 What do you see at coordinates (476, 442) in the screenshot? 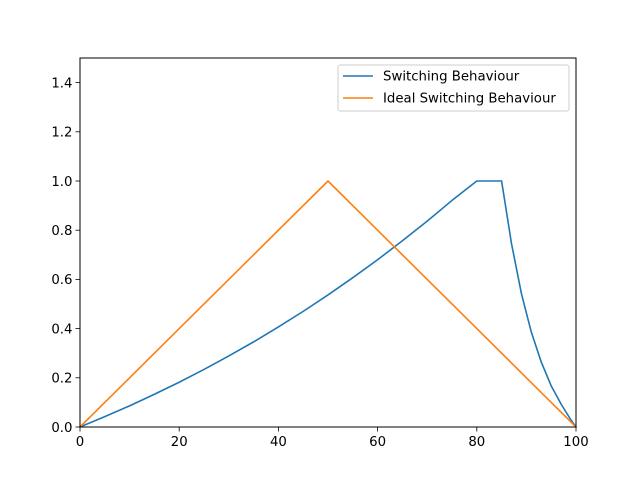
I see `x-tick-label: 80` at bounding box center [476, 442].